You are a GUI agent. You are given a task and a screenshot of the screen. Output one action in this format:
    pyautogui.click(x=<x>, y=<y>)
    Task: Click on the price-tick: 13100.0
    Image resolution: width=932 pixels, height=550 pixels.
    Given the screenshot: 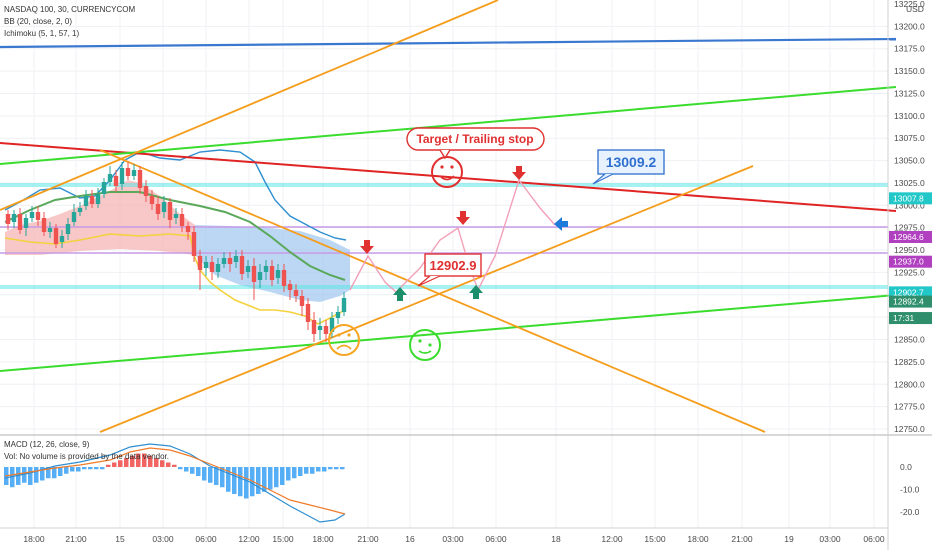 What is the action you would take?
    pyautogui.click(x=909, y=116)
    